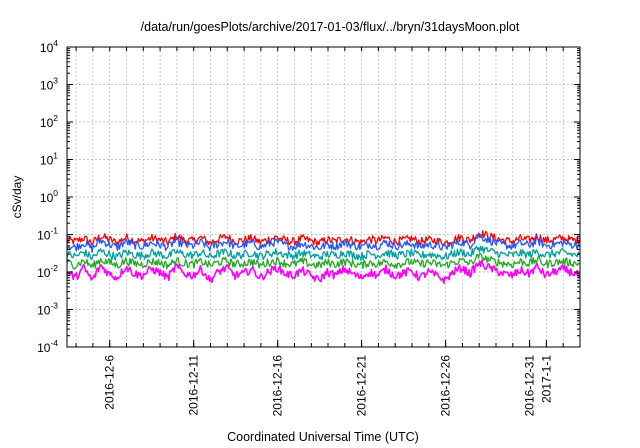 The width and height of the screenshot is (640, 448). I want to click on y-tick-labels: 10⁻⁴ 10⁻³ 10⁻² 10⁻¹ 10⁰ 10¹ 10² 10³ 10⁴, so click(47, 196).